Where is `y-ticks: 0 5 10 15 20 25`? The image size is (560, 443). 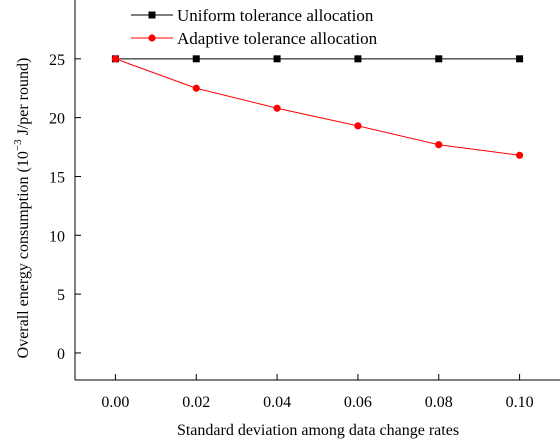
y-ticks: 0 5 10 15 20 25 is located at coordinates (65, 207).